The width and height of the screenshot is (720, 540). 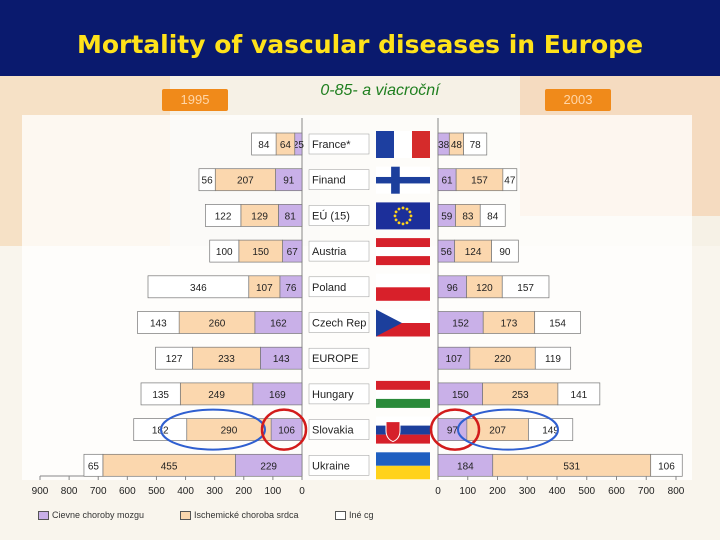 What do you see at coordinates (479, 181) in the screenshot?
I see `data-label: 157` at bounding box center [479, 181].